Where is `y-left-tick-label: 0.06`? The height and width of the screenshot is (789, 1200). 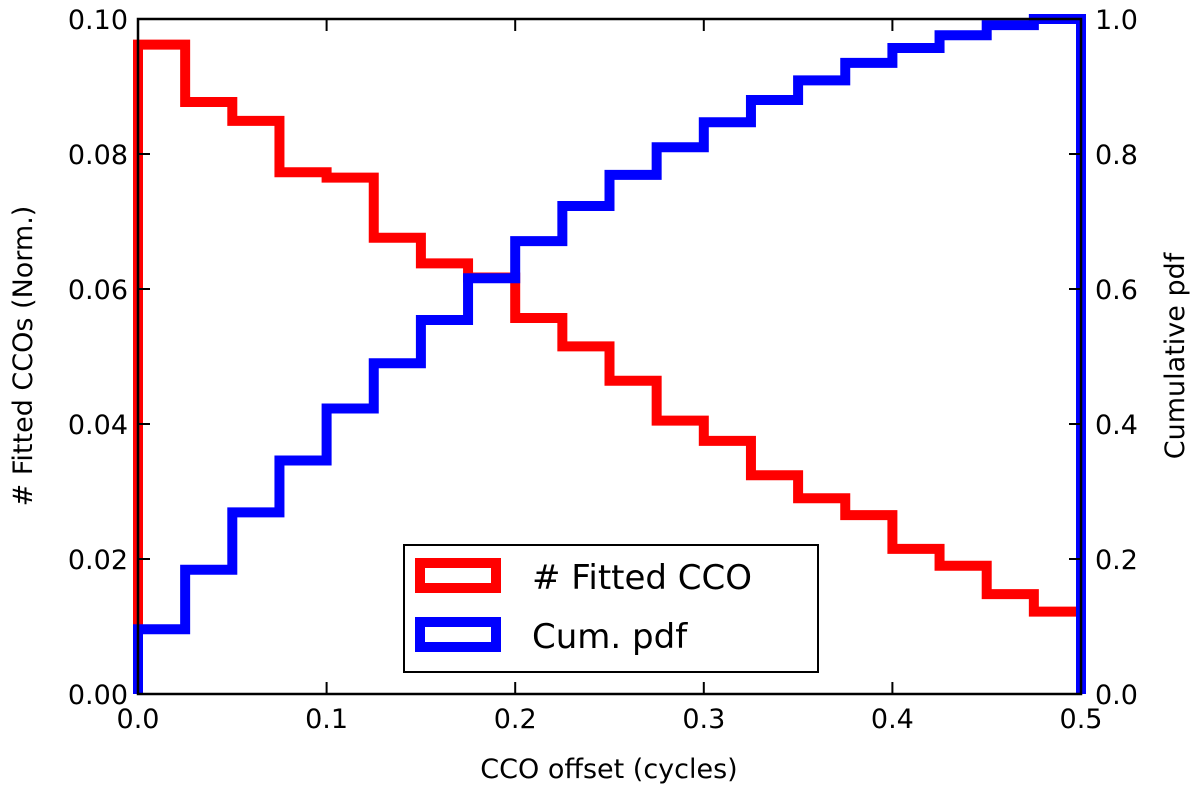 y-left-tick-label: 0.06 is located at coordinates (98, 290).